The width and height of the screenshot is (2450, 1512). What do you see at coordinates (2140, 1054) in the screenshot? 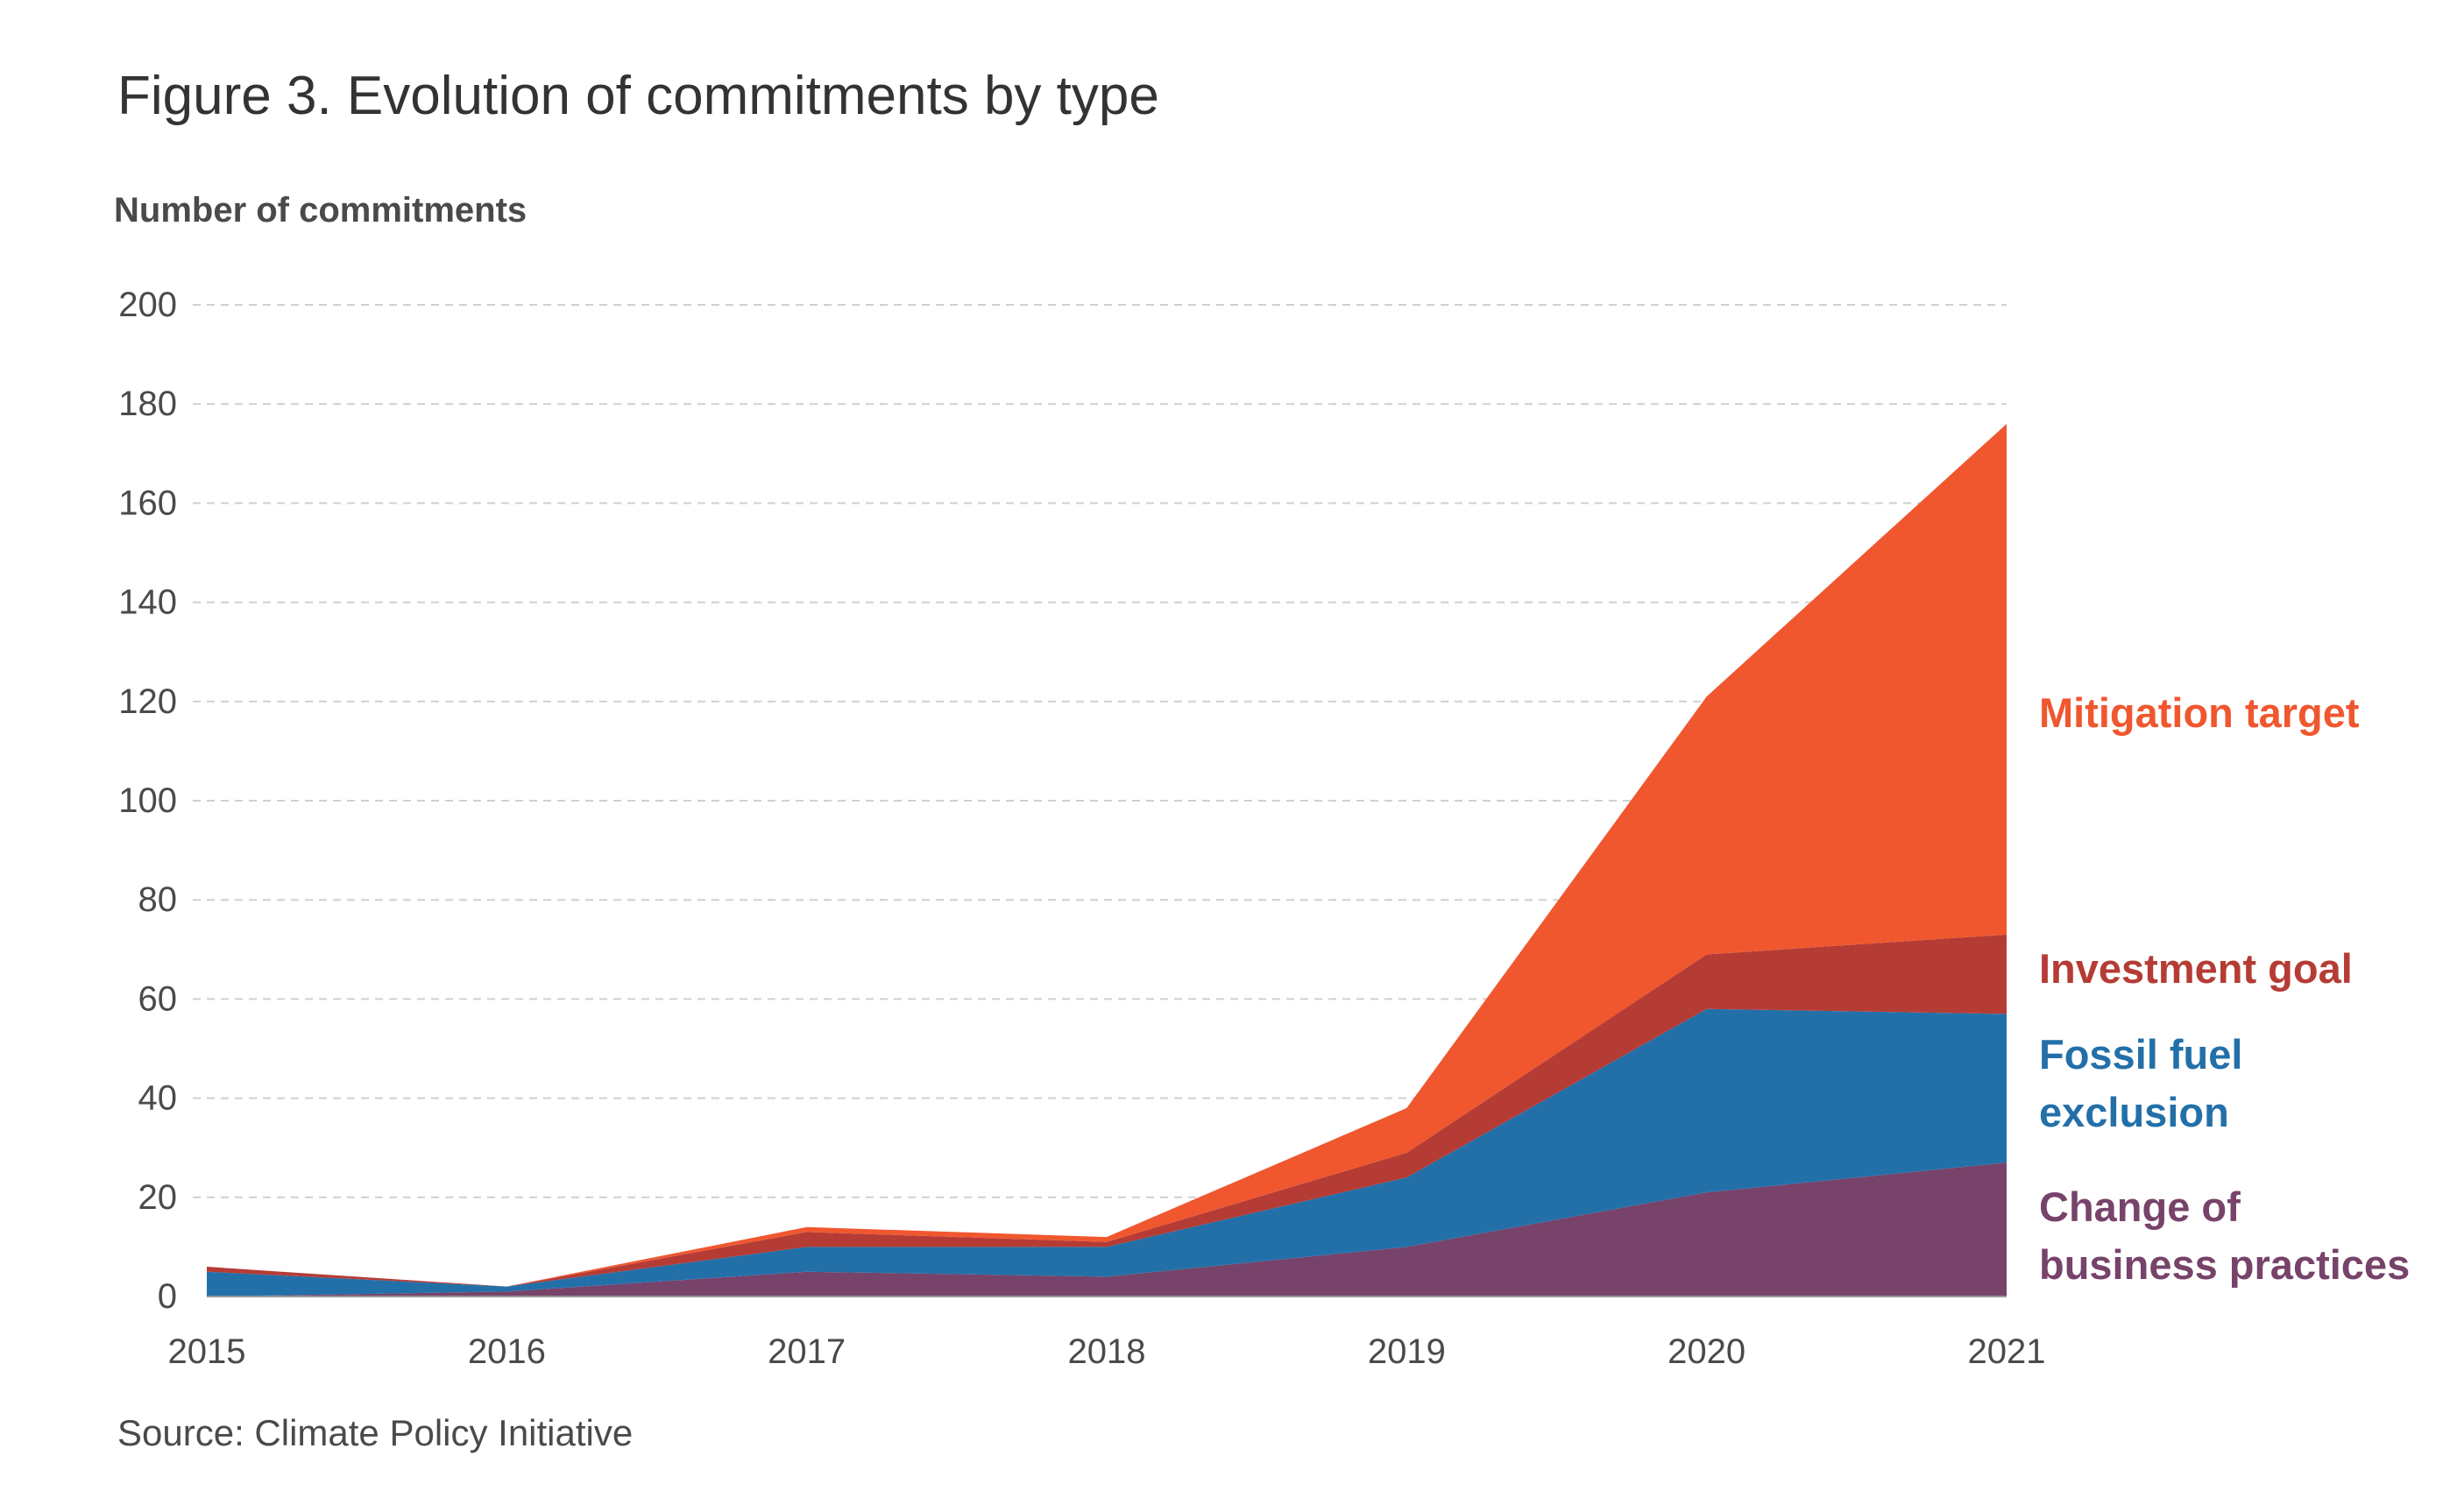
I see `series-label: Fossil fuel` at bounding box center [2140, 1054].